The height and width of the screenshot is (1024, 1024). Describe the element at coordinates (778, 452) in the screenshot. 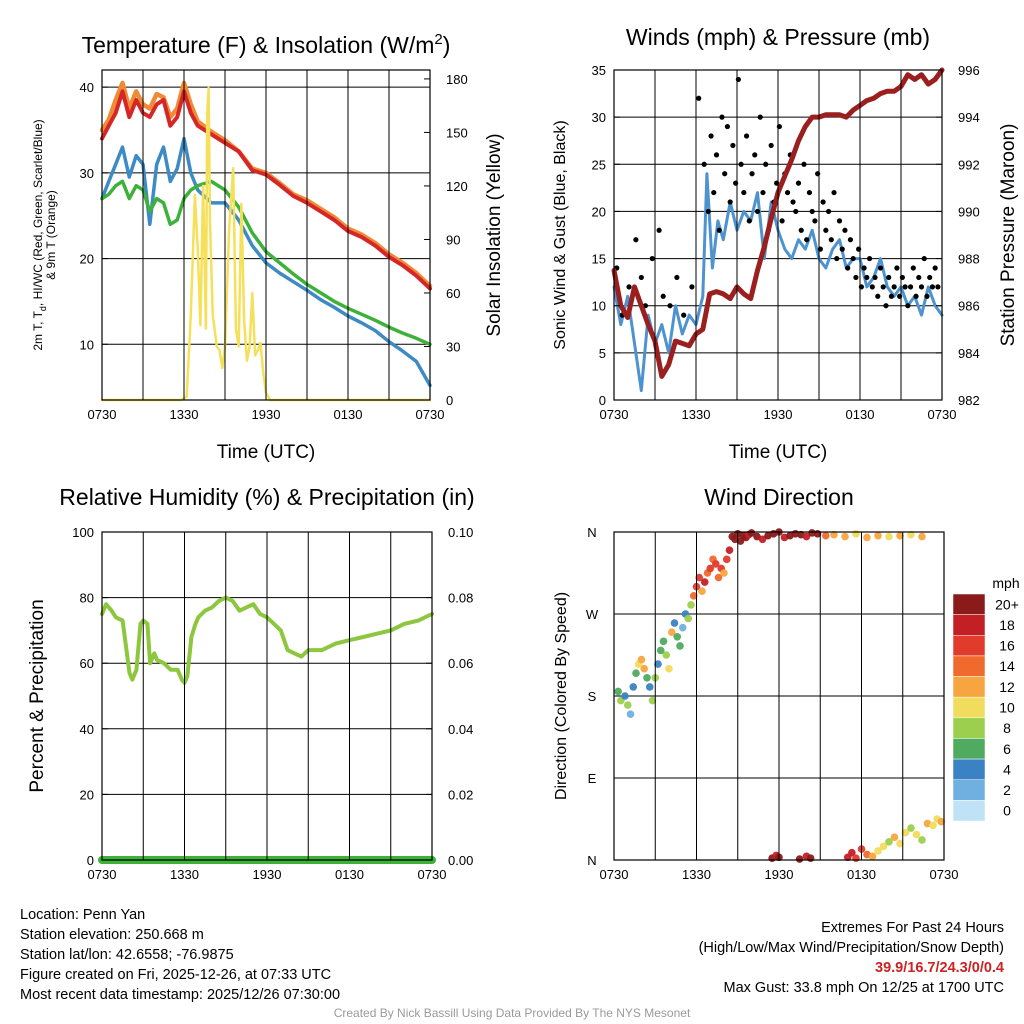

I see `x-axis-label: Time (UTC)` at that location.